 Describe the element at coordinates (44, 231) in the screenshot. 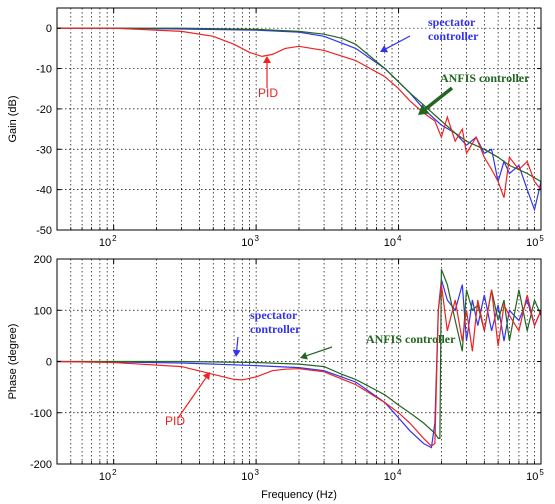

I see `y-tick-label: -50` at that location.